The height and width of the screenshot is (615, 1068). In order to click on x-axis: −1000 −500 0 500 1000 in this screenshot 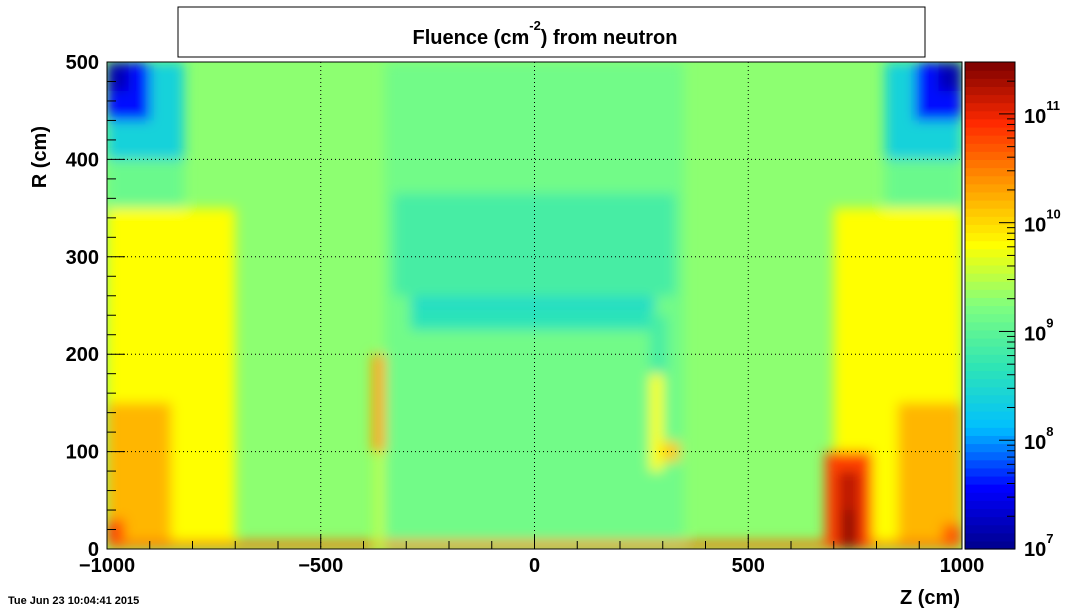, I will do `click(531, 555)`.